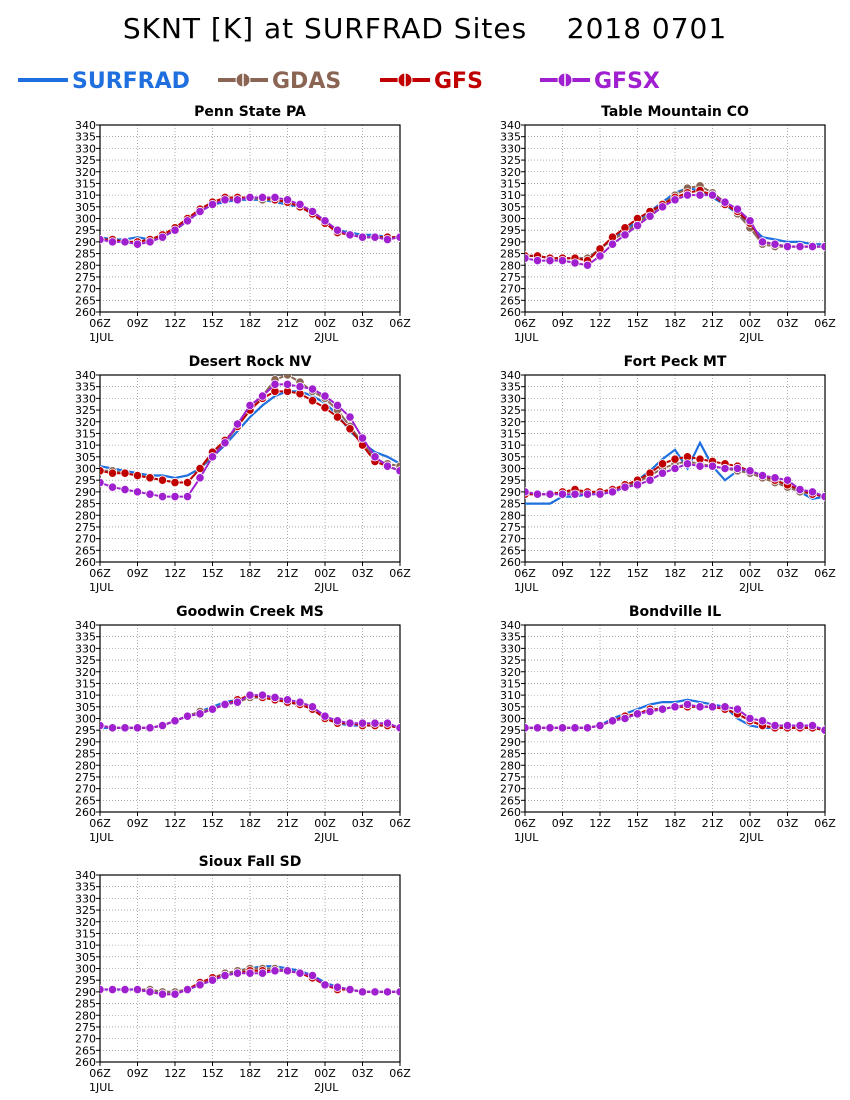 The height and width of the screenshot is (1100, 850). I want to click on x-tick-label: 12Z, so click(600, 573).